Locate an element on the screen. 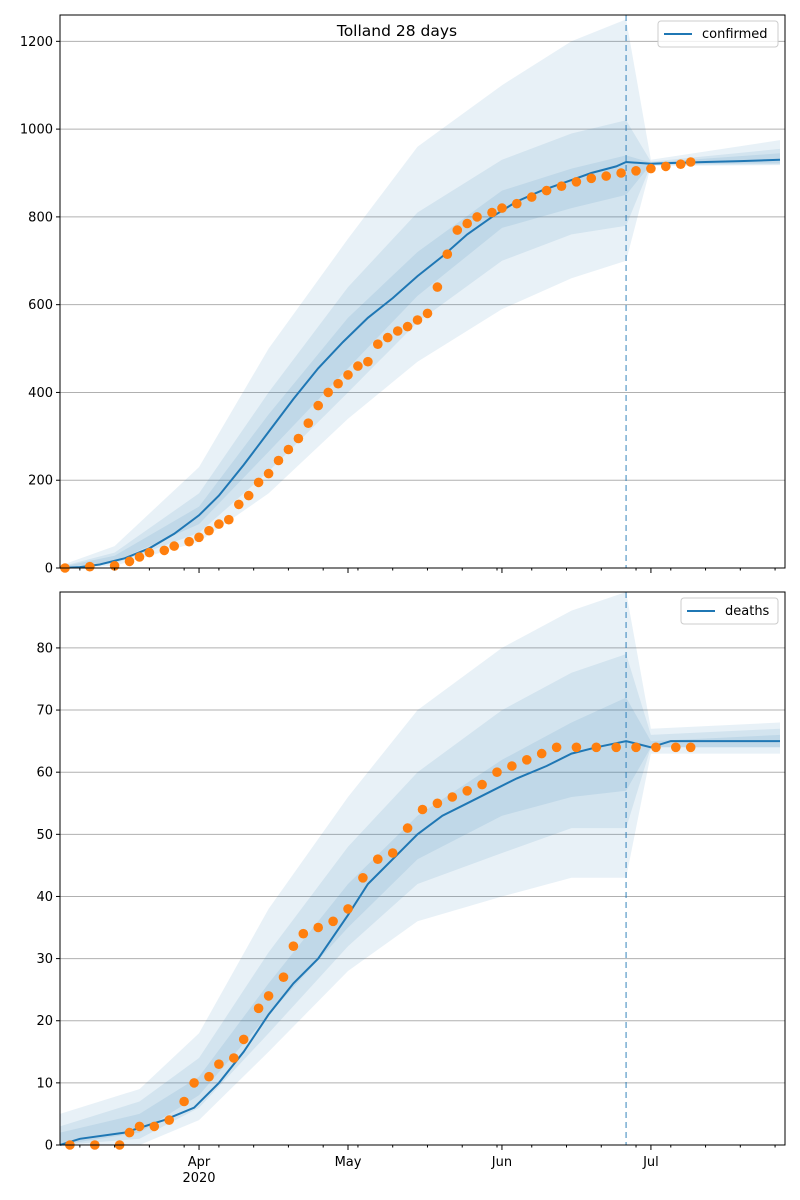 The height and width of the screenshot is (1200, 800). x-year-label: 2020 is located at coordinates (198, 1178).